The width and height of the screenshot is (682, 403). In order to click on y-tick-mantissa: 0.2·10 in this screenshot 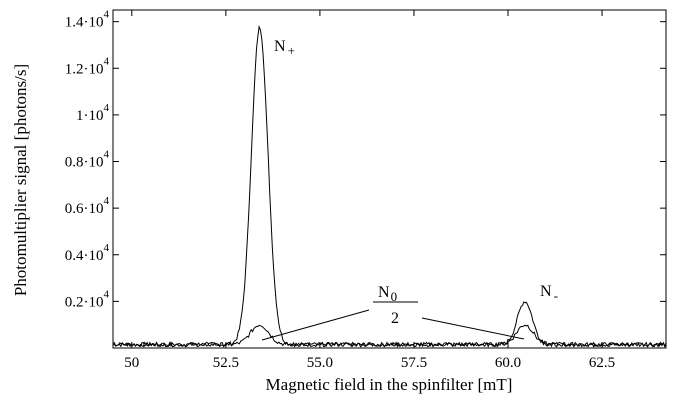, I will do `click(84, 302)`.